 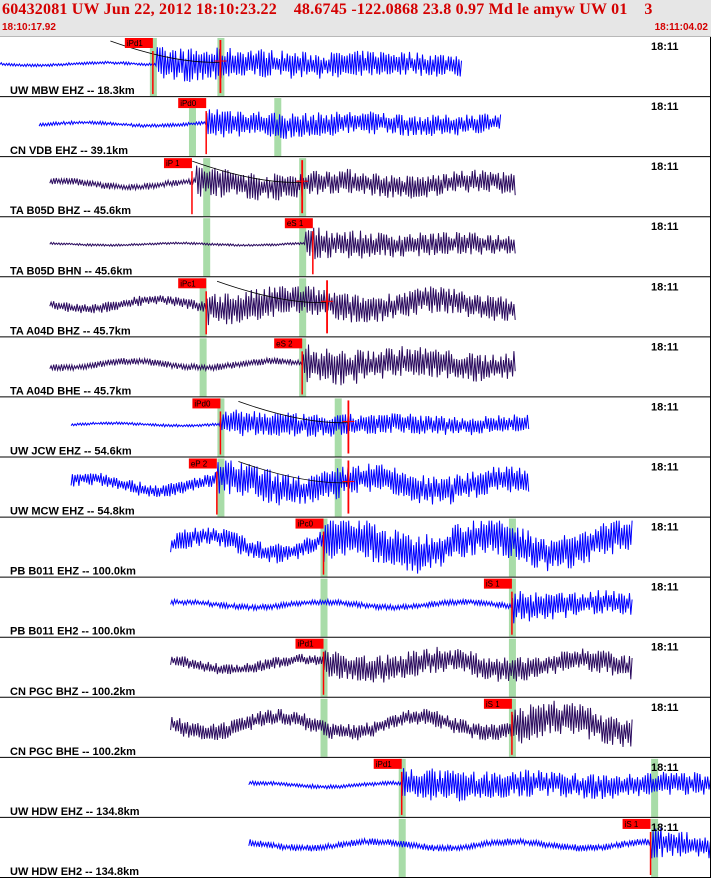 I want to click on station-label: UW MBW EHZ -- 18.3km, so click(x=72, y=91).